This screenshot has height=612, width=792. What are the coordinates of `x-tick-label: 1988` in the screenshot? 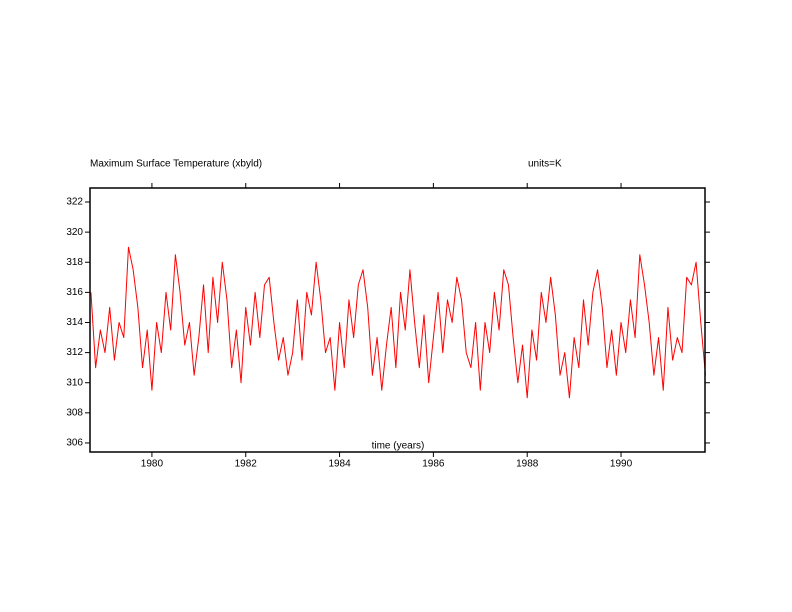 It's located at (527, 464).